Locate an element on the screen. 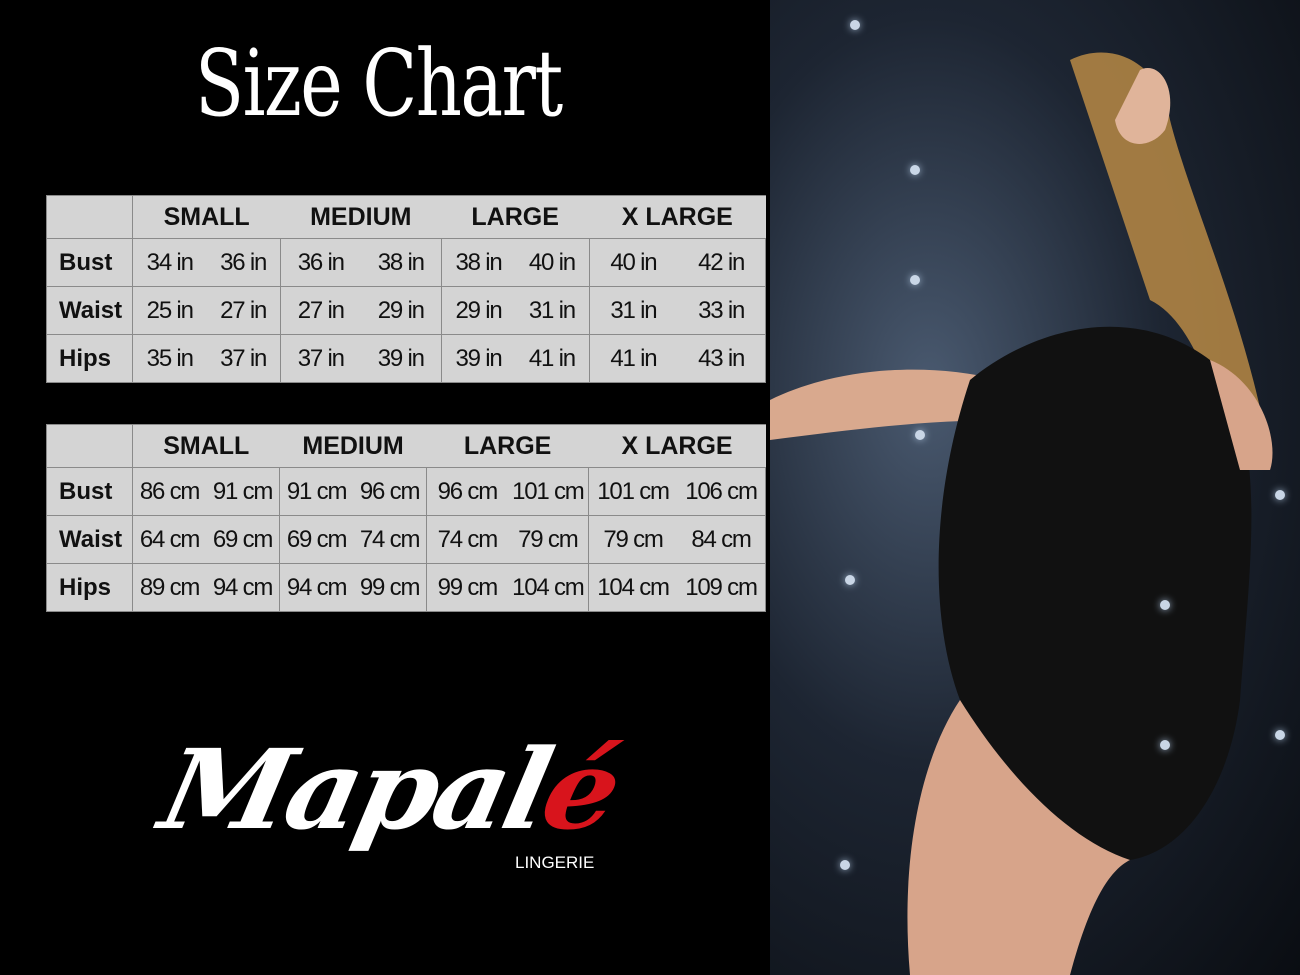 The height and width of the screenshot is (975, 1300). range-min: 35 in is located at coordinates (170, 358).